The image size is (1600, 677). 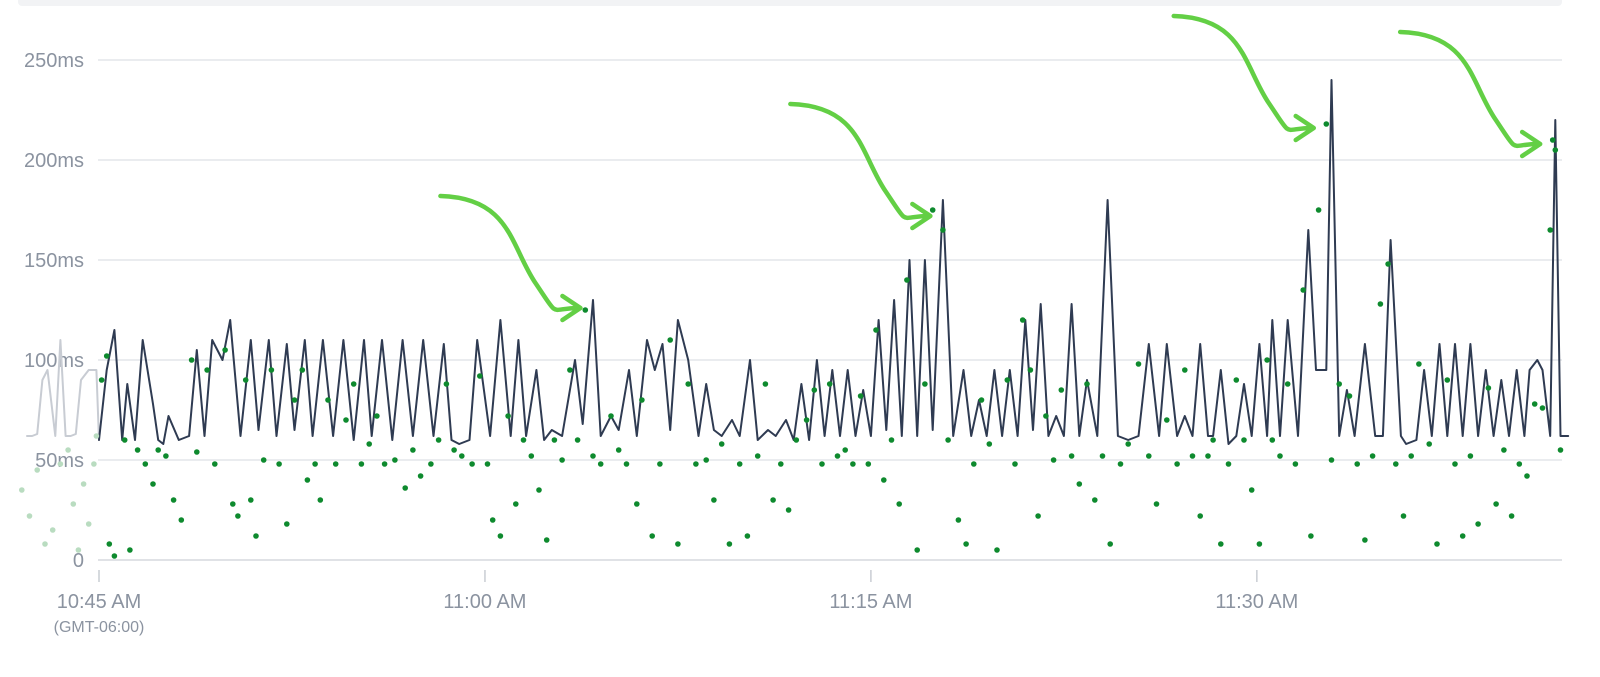 What do you see at coordinates (54, 261) in the screenshot?
I see `y-tick-label: 150ms` at bounding box center [54, 261].